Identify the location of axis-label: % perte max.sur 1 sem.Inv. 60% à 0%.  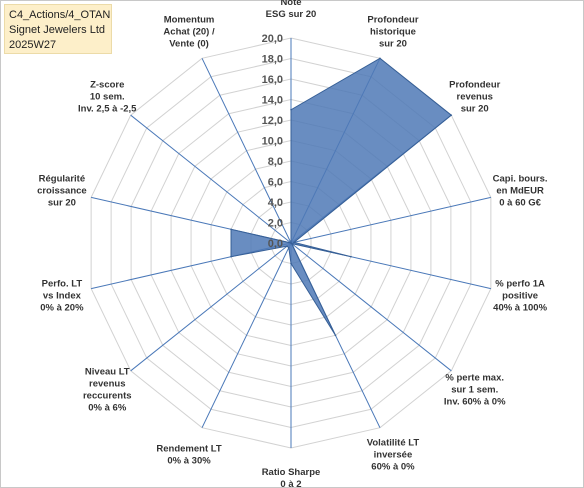
(475, 390).